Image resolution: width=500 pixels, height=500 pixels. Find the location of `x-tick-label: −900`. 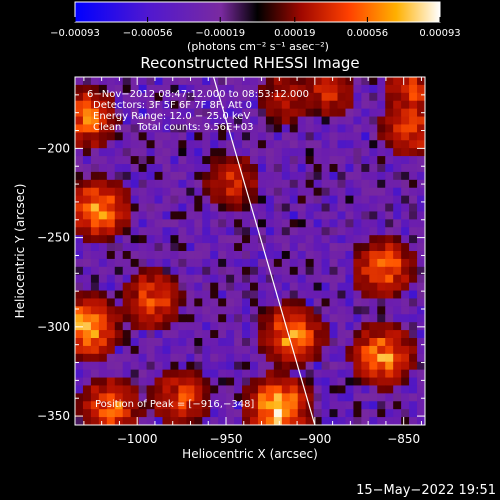

x-tick-label: −900 is located at coordinates (314, 439).